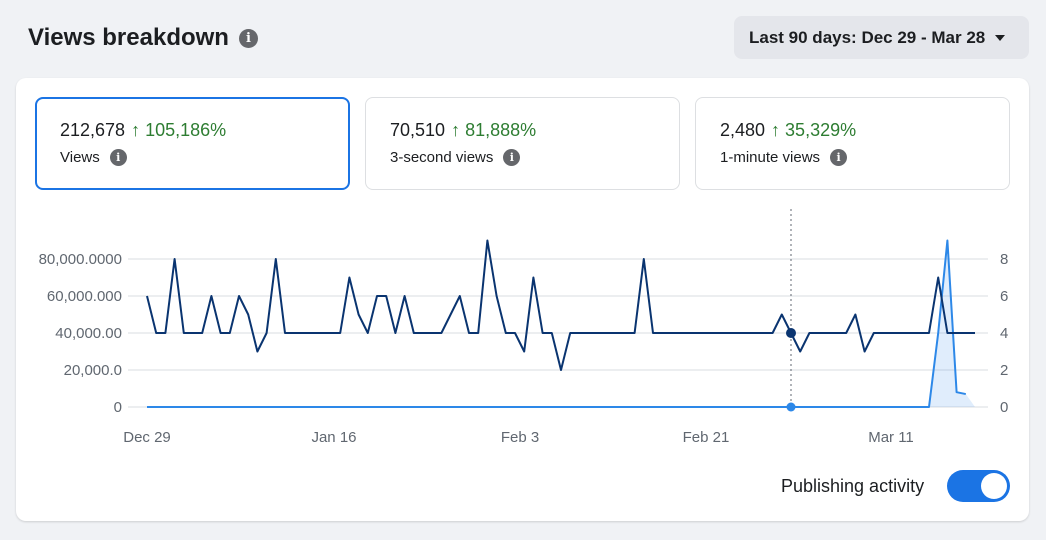 This screenshot has width=1046, height=540. I want to click on y-tick-label-left: 60,000.000, so click(84, 296).